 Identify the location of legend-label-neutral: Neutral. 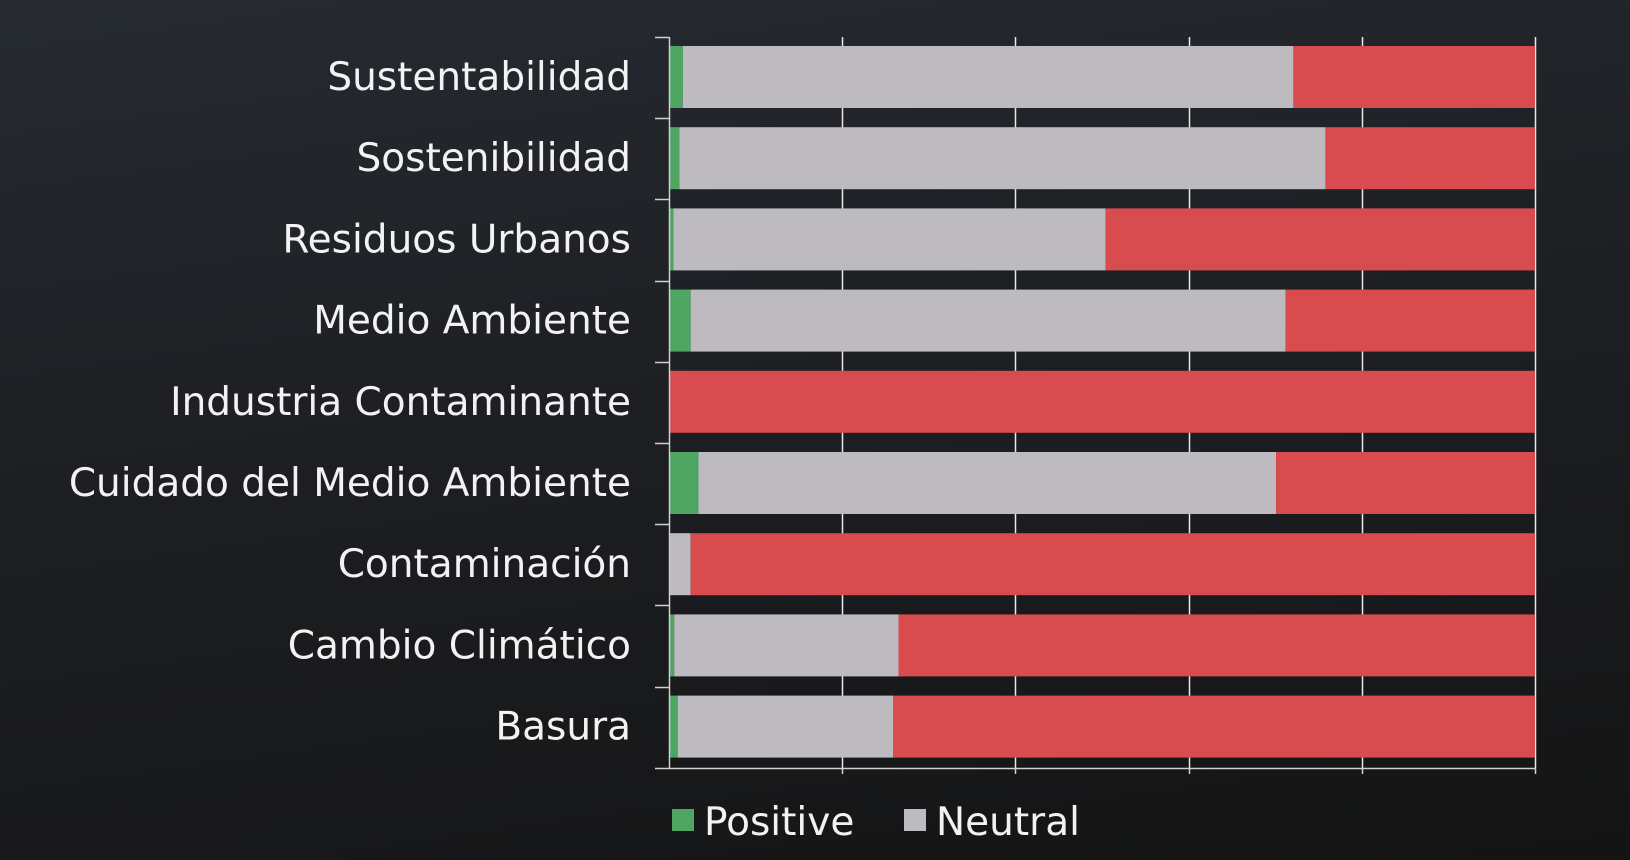
(1008, 822).